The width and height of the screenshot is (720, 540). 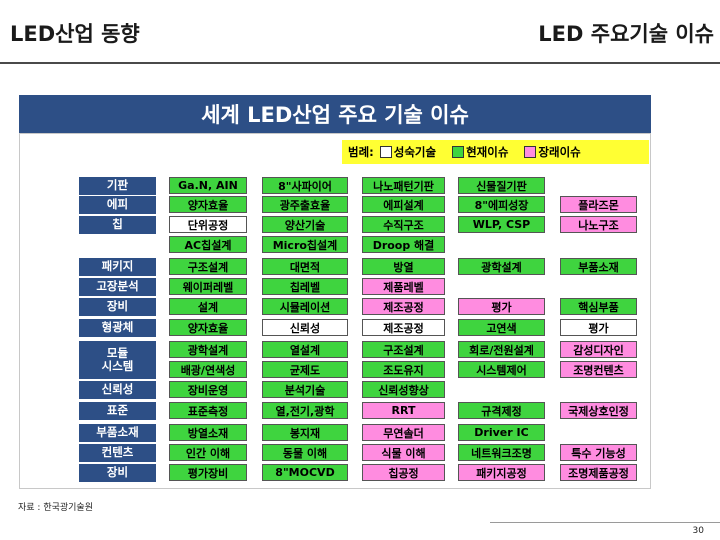 I want to click on legend-swatch-mature, so click(x=385, y=152).